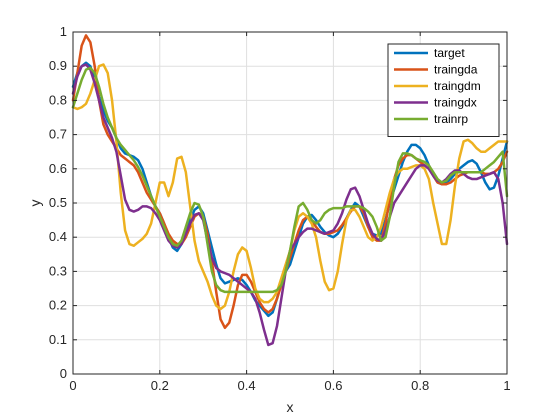  What do you see at coordinates (451, 119) in the screenshot?
I see `legend-label-trainrp: trainrp` at bounding box center [451, 119].